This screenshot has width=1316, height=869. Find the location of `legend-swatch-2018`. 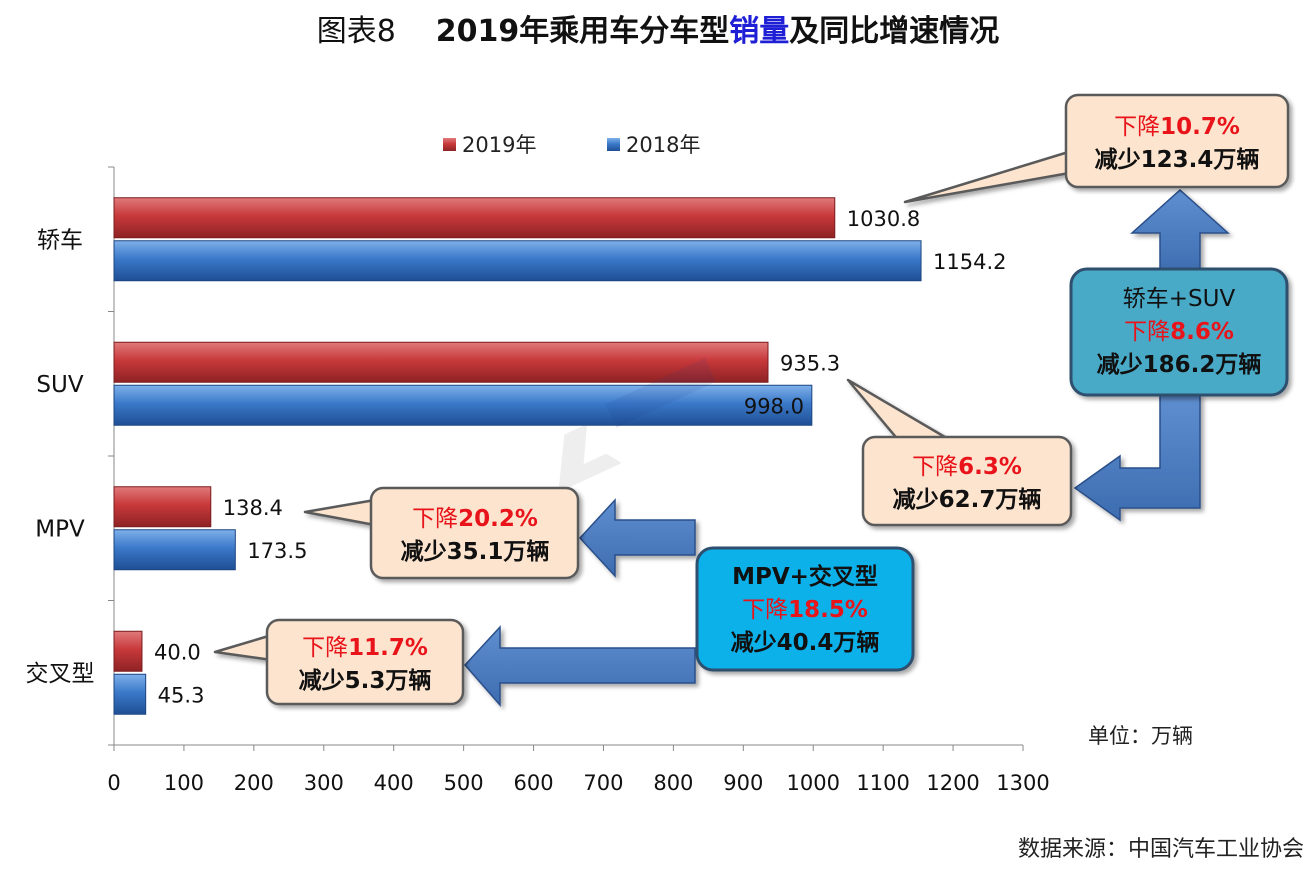

legend-swatch-2018 is located at coordinates (613, 144).